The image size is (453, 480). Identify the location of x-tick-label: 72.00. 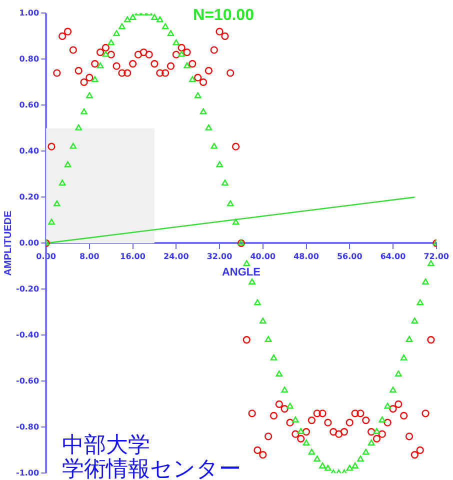
(437, 257).